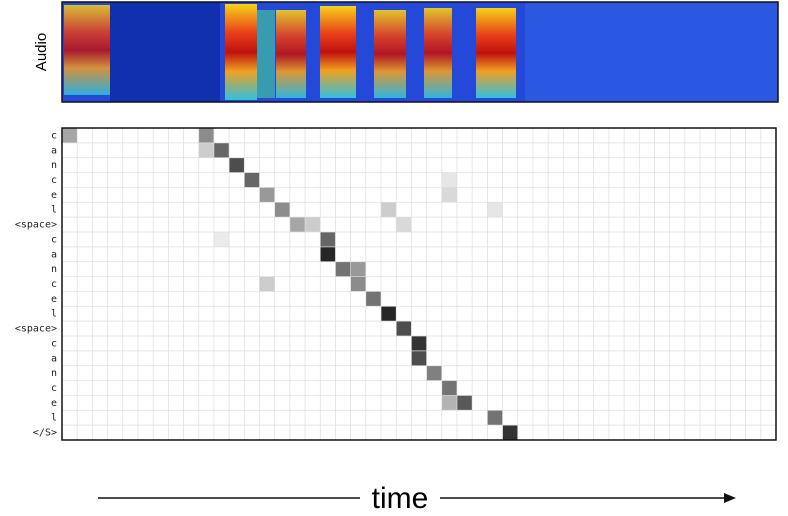 The width and height of the screenshot is (788, 516). I want to click on row-label: </S>, so click(45, 433).